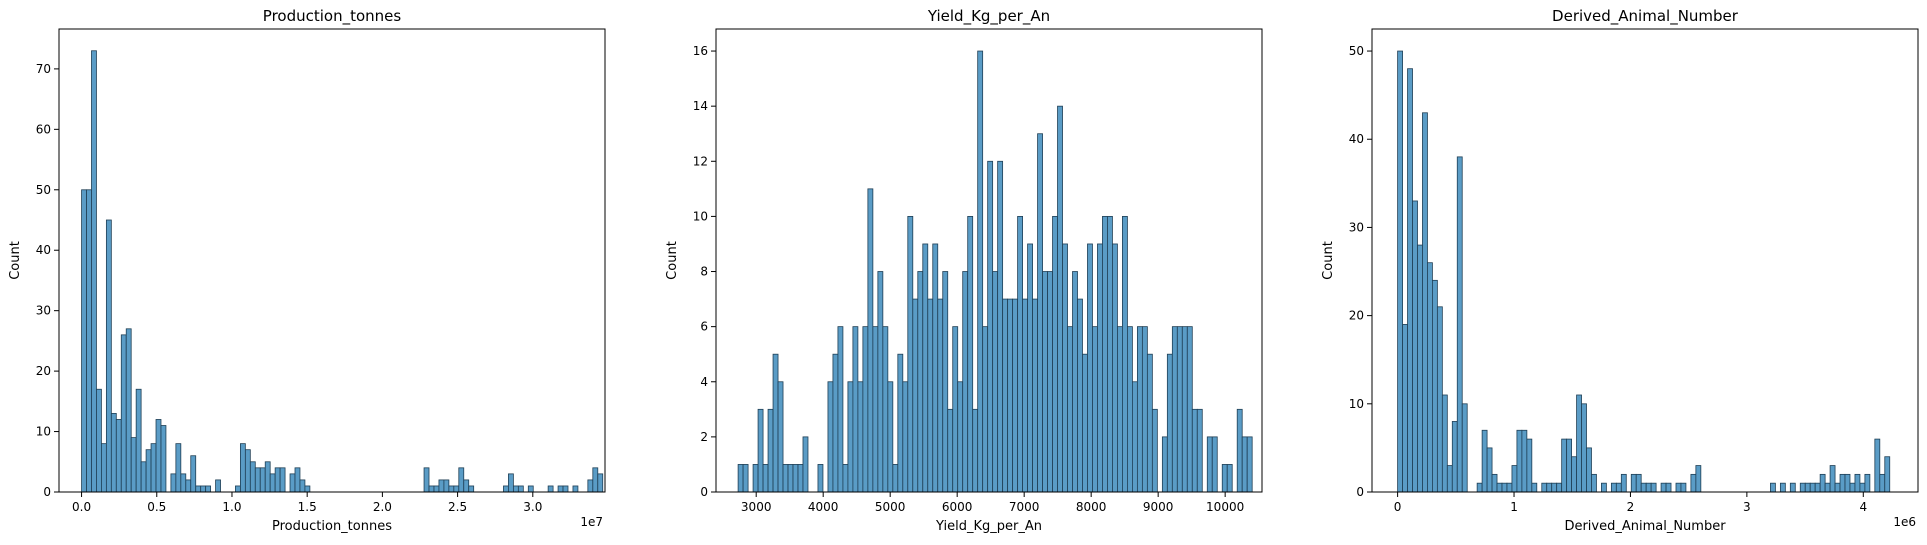 The image size is (1927, 545). What do you see at coordinates (43, 129) in the screenshot?
I see `y-tick-label: 60` at bounding box center [43, 129].